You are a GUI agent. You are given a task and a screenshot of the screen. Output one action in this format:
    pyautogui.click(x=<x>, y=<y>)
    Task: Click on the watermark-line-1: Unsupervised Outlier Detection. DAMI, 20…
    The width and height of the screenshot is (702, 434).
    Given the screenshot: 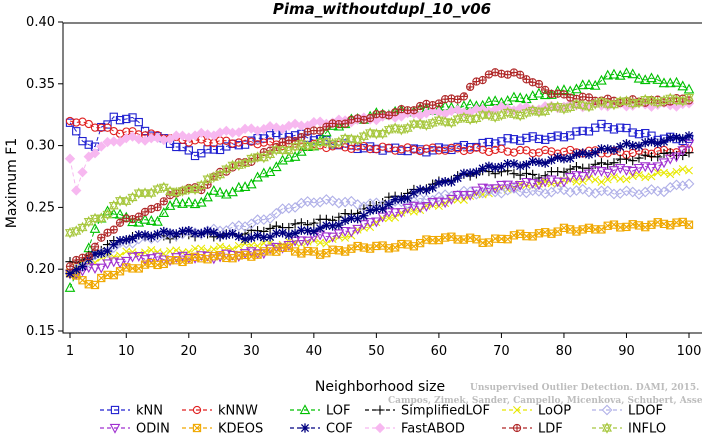 What is the action you would take?
    pyautogui.click(x=584, y=388)
    